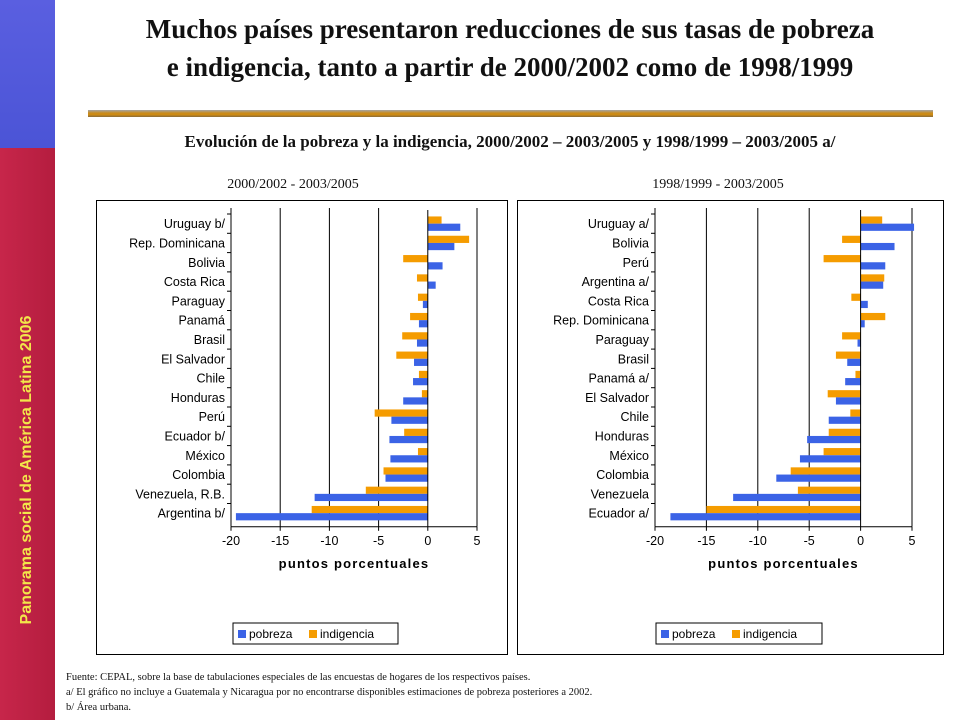 This screenshot has height=720, width=960. What do you see at coordinates (329, 541) in the screenshot?
I see `left-xtick-label: -10` at bounding box center [329, 541].